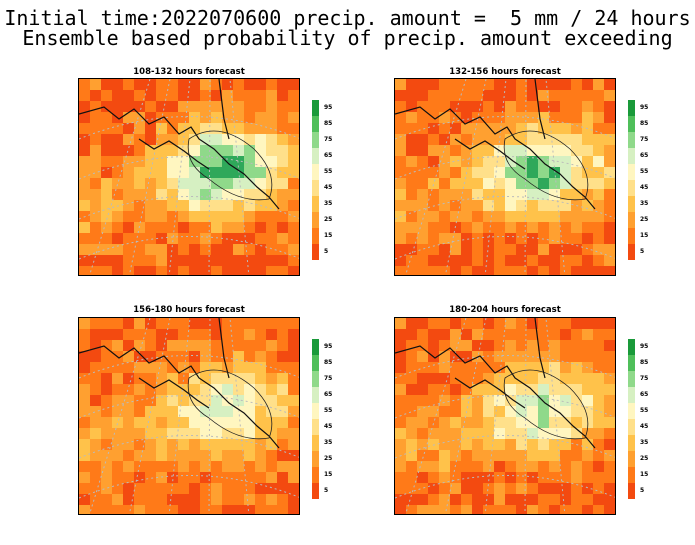 The image size is (695, 545). Describe the element at coordinates (644, 235) in the screenshot. I see `legend-label: 15` at that location.